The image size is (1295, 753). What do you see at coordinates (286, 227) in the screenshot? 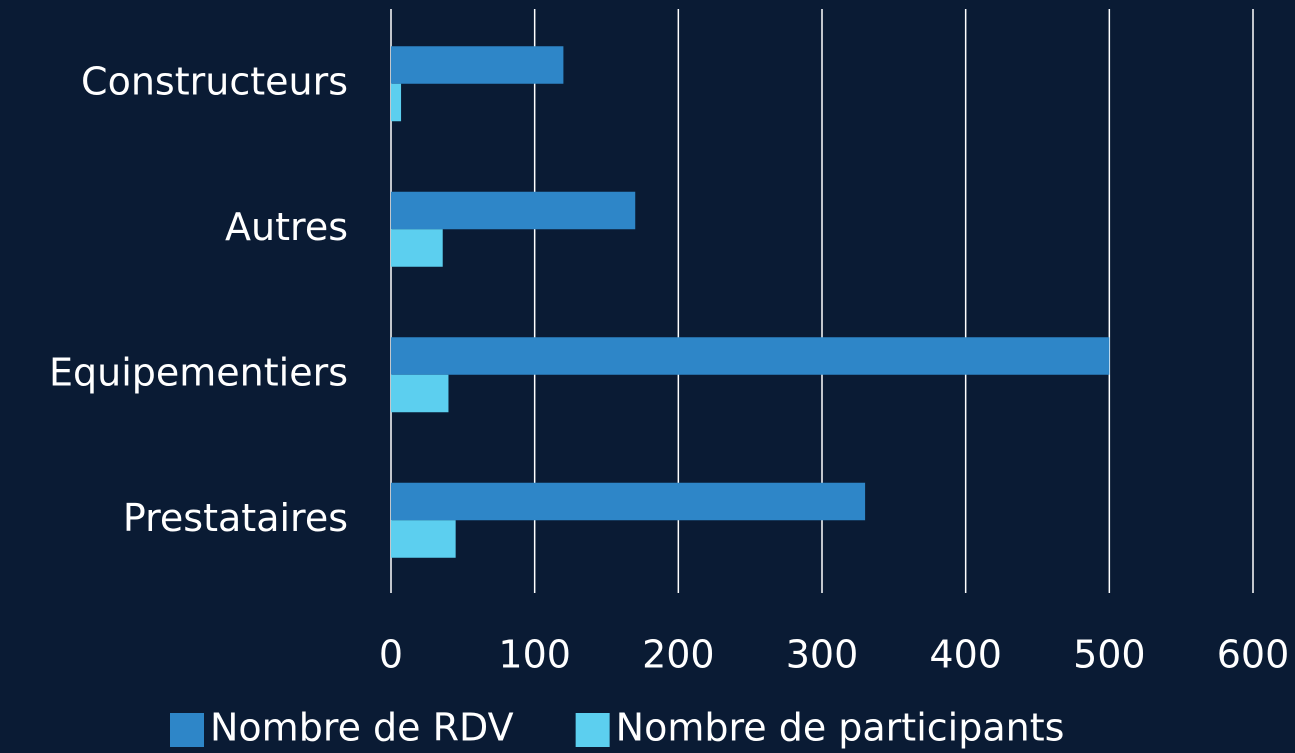
I see `y-tick-label: Autres` at bounding box center [286, 227].